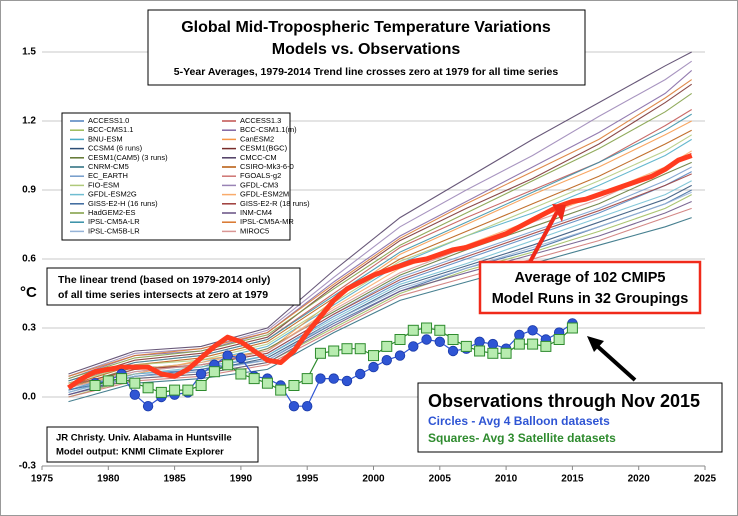  What do you see at coordinates (115, 148) in the screenshot?
I see `legend-label: CCSM4 (6 runs)` at bounding box center [115, 148].